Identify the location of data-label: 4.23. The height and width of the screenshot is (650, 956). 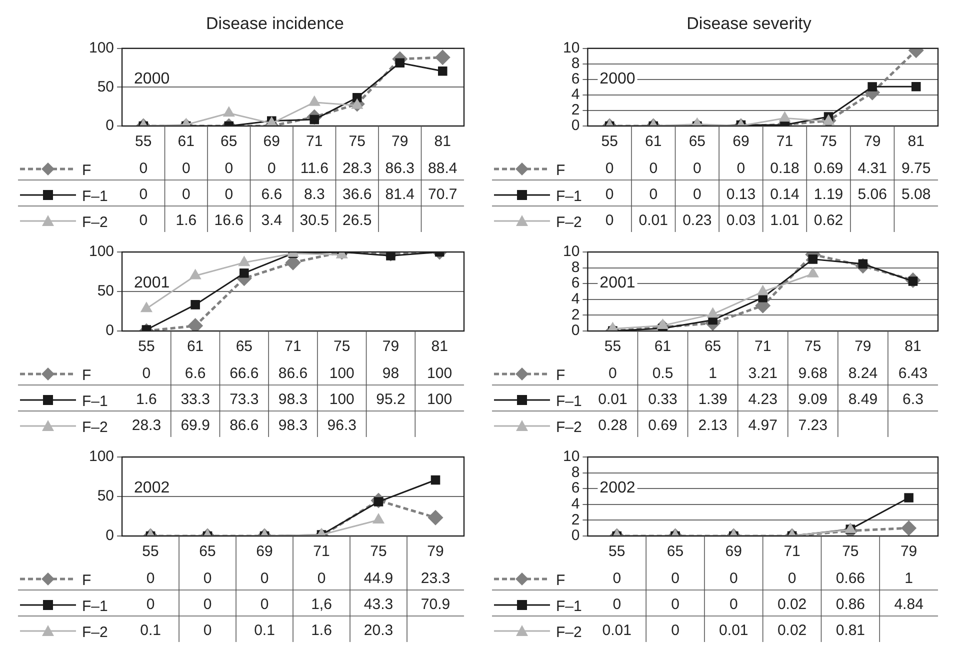
(763, 399).